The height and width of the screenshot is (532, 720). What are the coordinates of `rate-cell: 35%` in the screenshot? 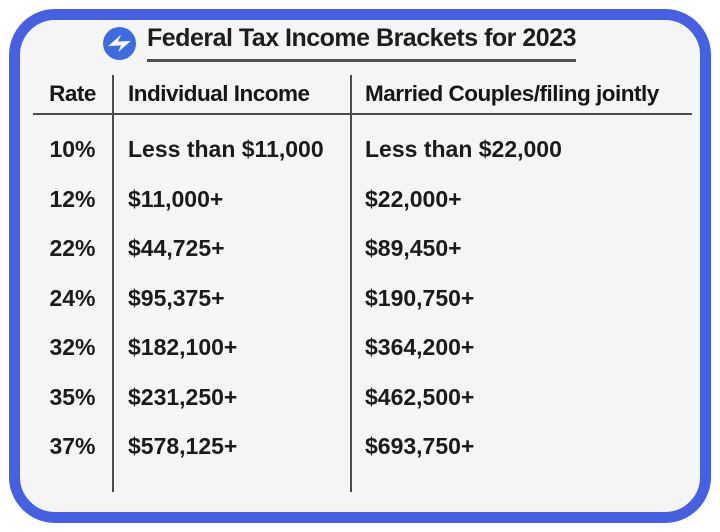 It's located at (72, 396).